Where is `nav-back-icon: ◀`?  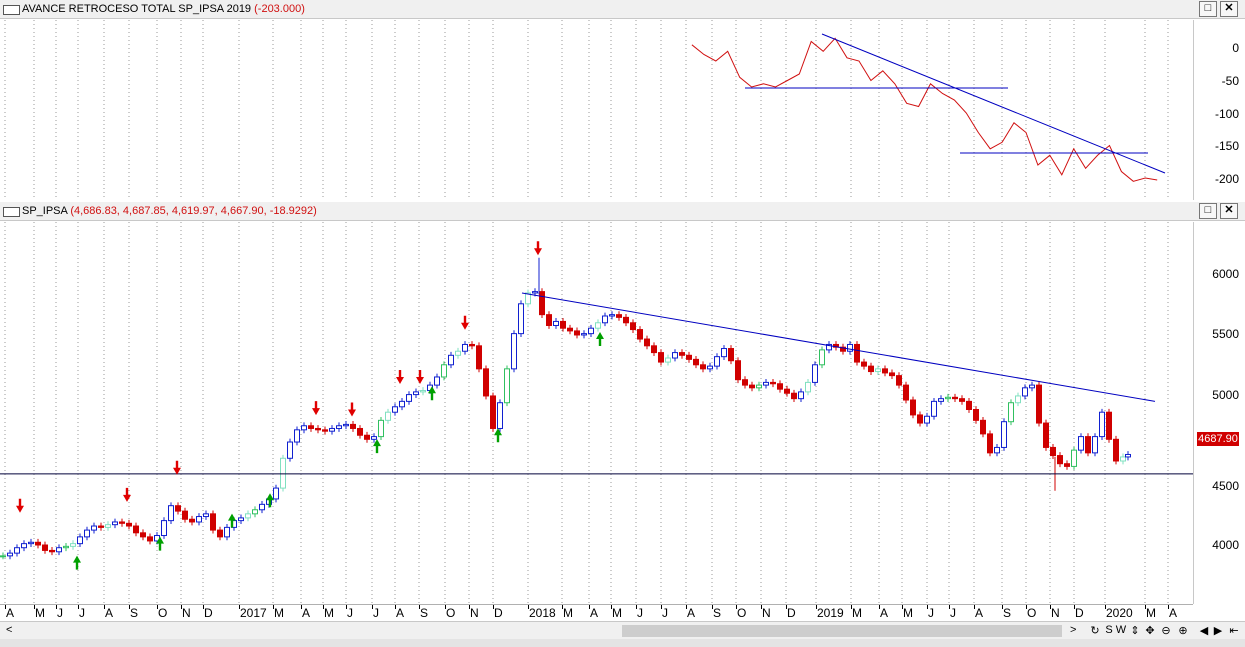 nav-back-icon: ◀ is located at coordinates (1204, 631).